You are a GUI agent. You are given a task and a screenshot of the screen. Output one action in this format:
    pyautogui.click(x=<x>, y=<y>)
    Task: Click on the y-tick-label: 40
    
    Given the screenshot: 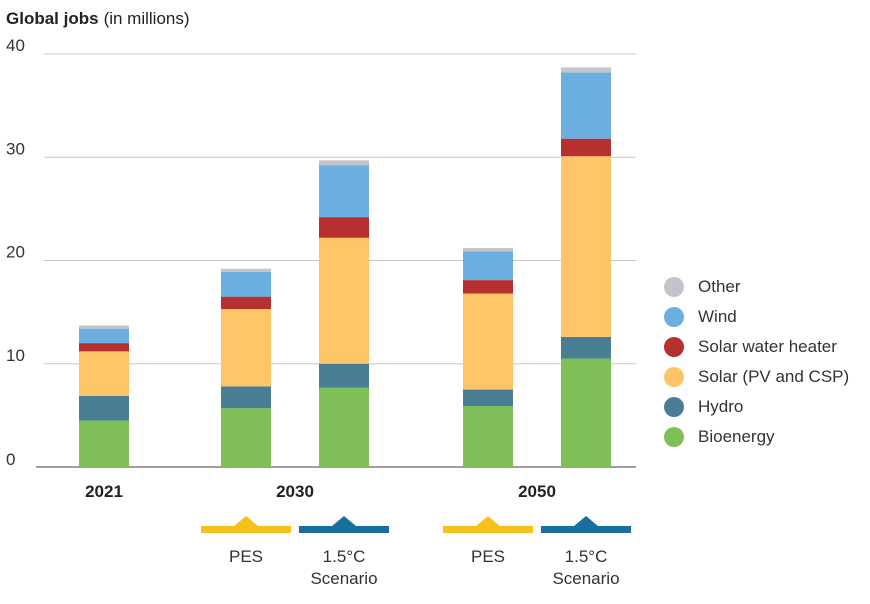 What is the action you would take?
    pyautogui.click(x=15, y=45)
    